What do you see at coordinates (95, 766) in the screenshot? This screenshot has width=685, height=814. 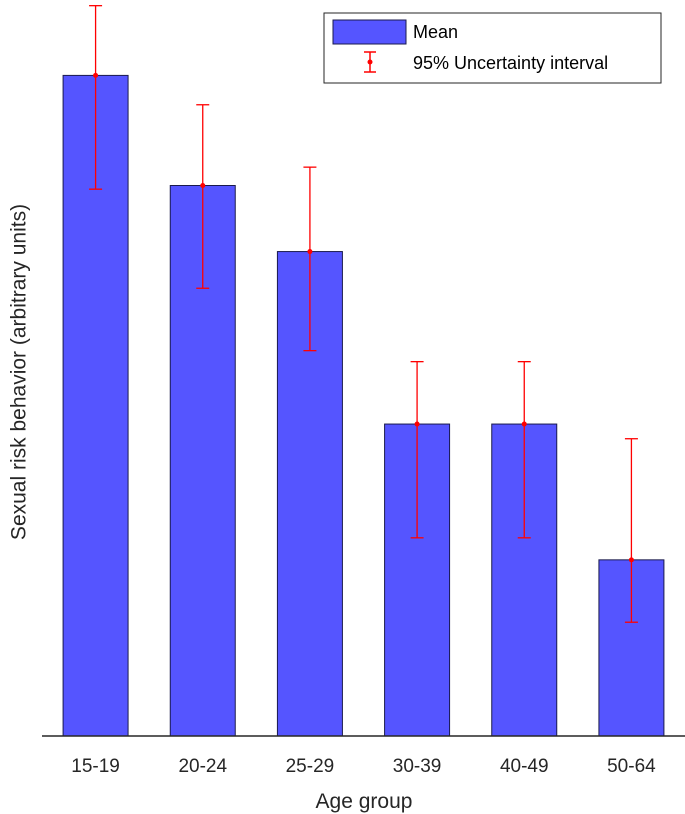 I see `x-tick-label-15-19: 15-19` at bounding box center [95, 766].